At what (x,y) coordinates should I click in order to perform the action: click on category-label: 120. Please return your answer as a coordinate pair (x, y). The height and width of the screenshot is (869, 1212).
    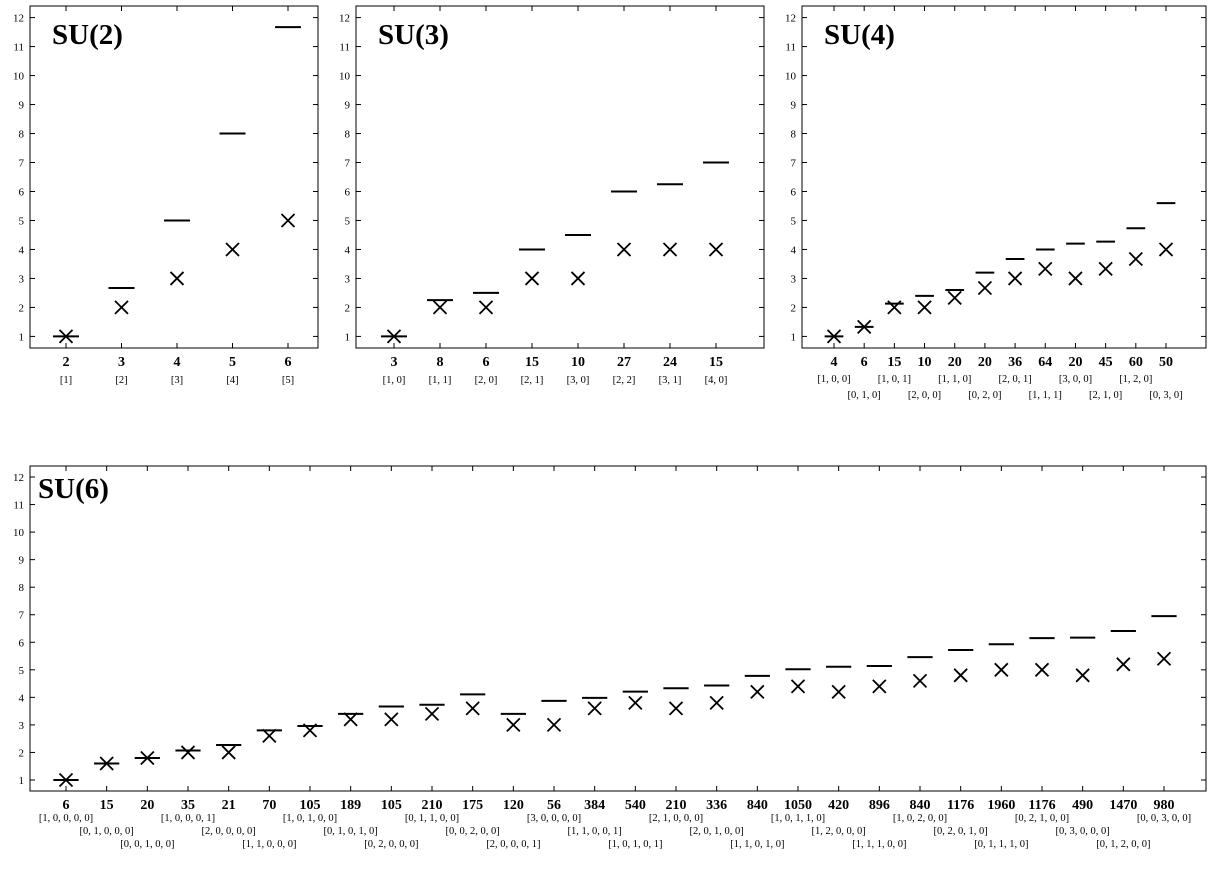
    Looking at the image, I should click on (513, 805).